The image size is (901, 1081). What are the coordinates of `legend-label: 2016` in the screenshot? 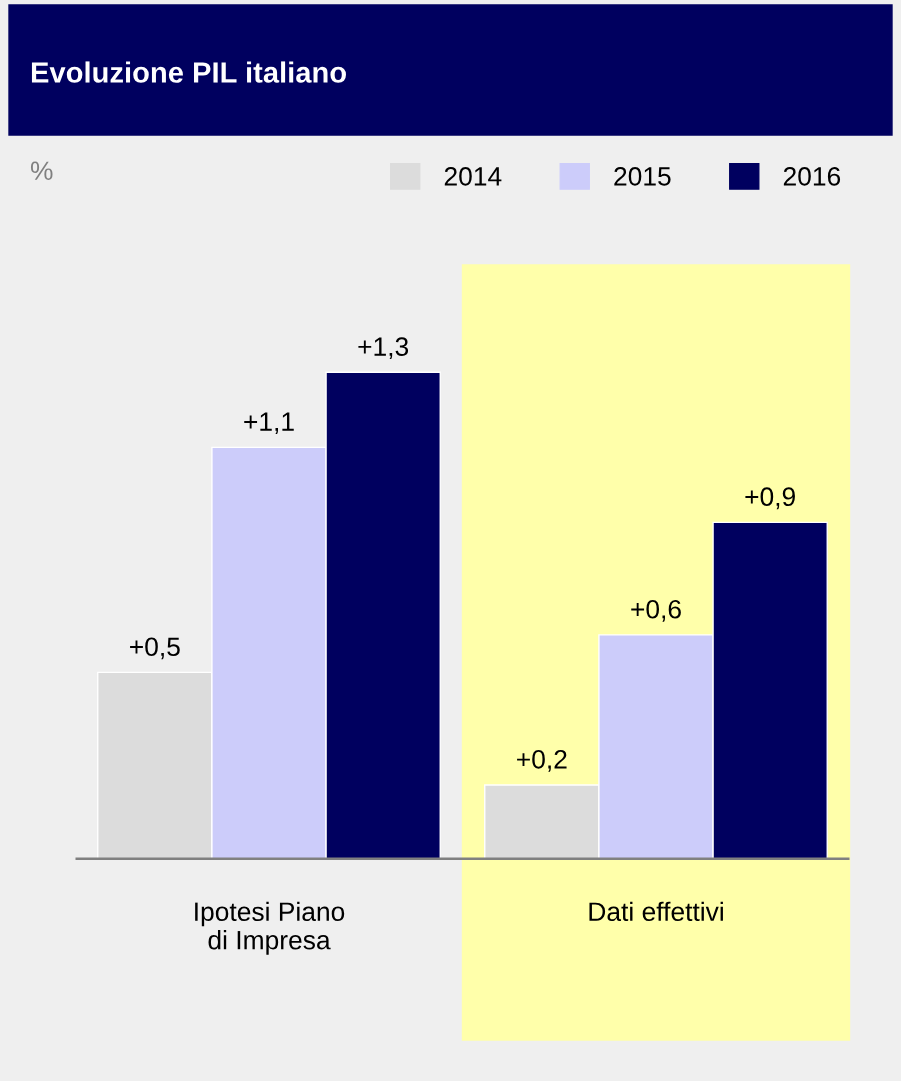 It's located at (812, 176).